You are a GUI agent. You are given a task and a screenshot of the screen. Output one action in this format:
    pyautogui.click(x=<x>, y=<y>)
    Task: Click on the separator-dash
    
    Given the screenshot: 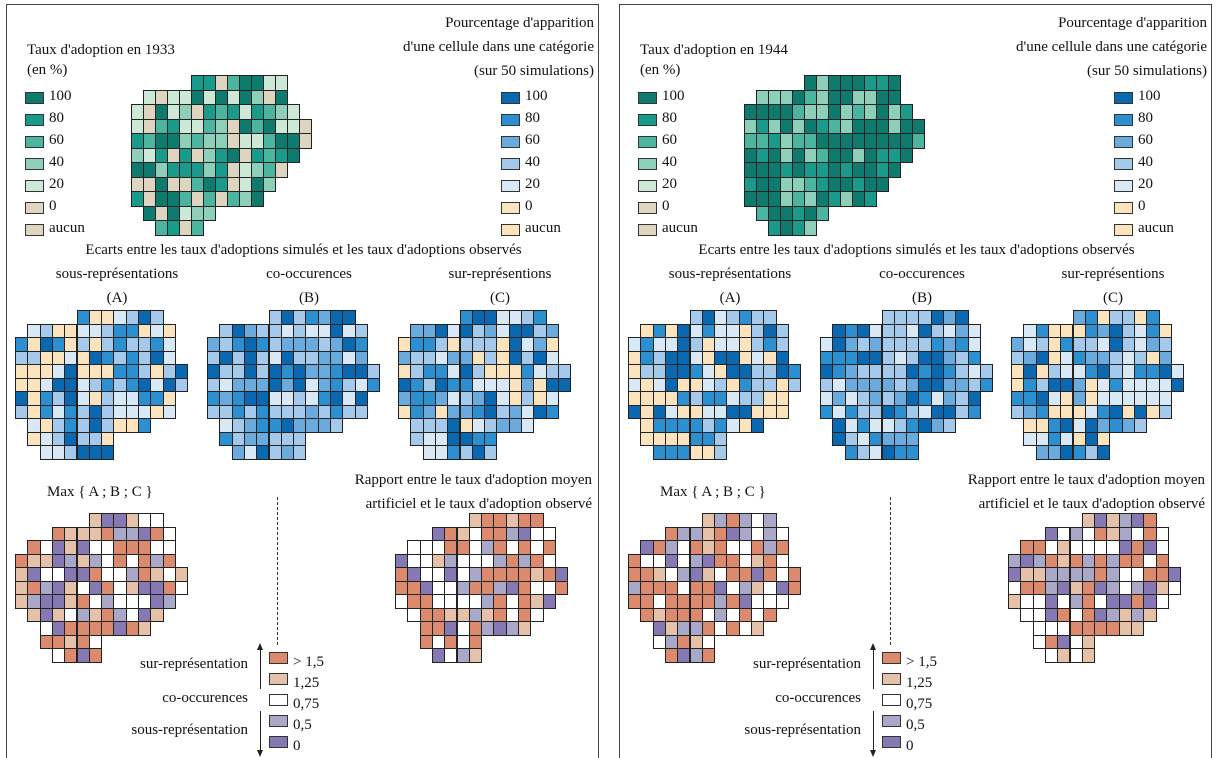 What is the action you would take?
    pyautogui.click(x=277, y=571)
    